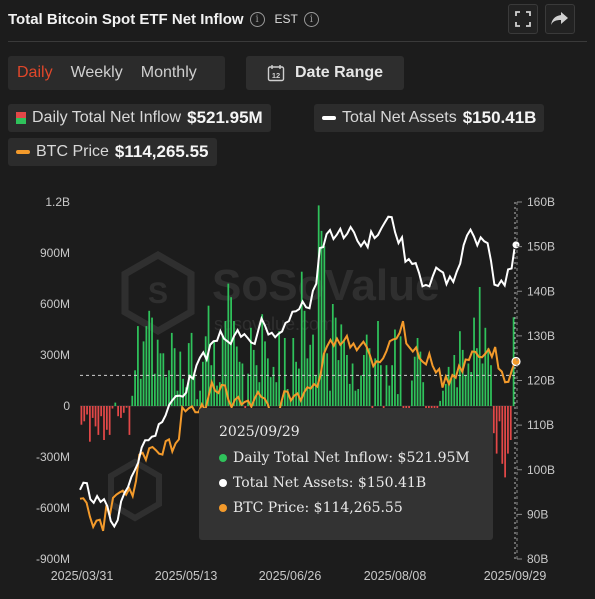 The width and height of the screenshot is (595, 599). What do you see at coordinates (541, 381) in the screenshot?
I see `right-tick-label: 120B` at bounding box center [541, 381].